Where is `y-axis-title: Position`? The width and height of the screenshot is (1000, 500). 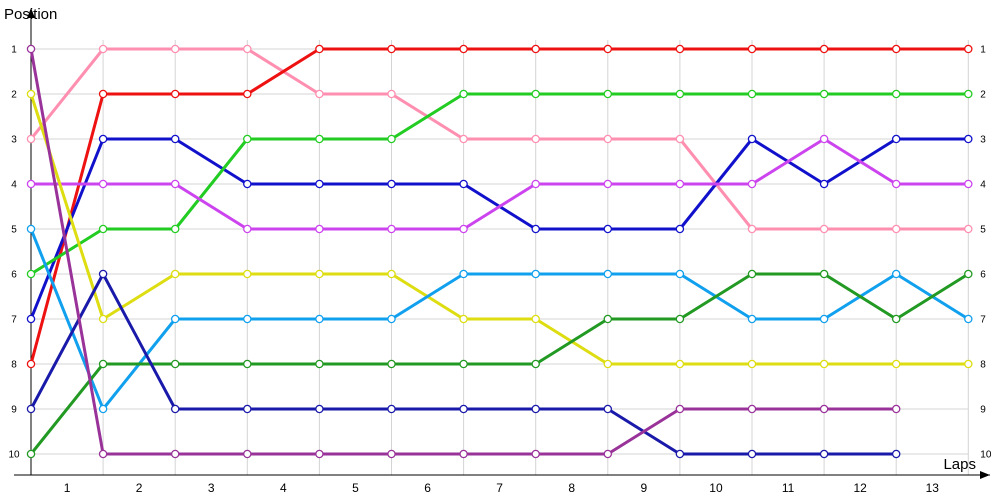
y-axis-title: Position is located at coordinates (31, 14).